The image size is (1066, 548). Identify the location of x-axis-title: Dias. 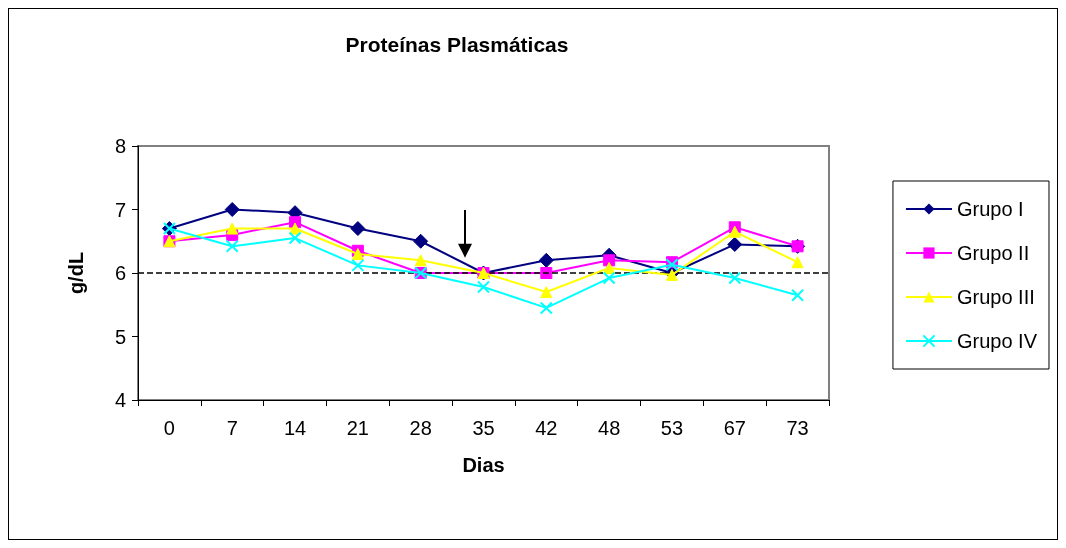
(483, 465).